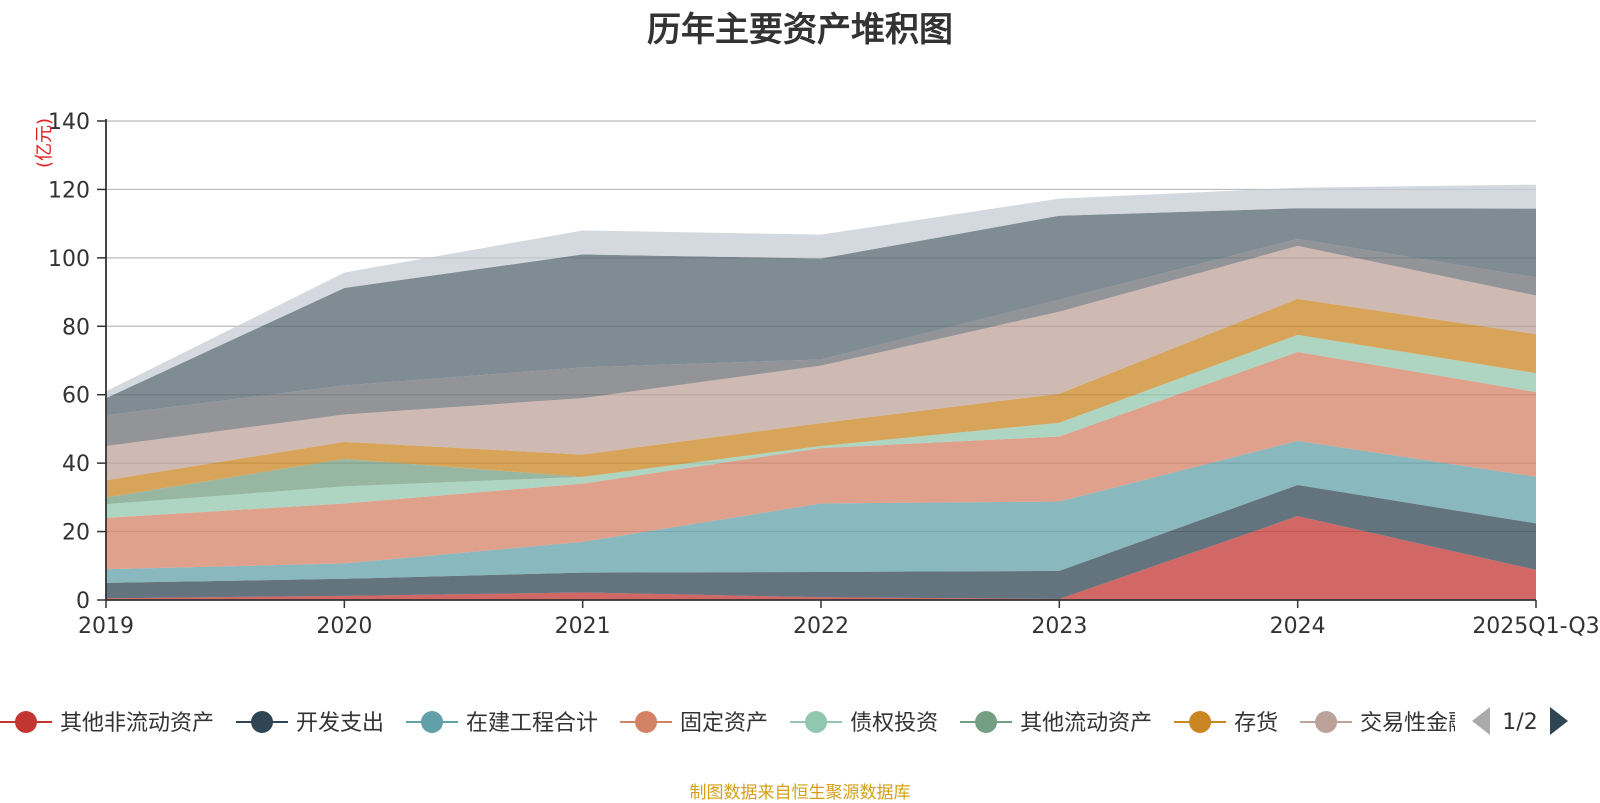 The image size is (1600, 803). I want to click on x-tick-label: 2024, so click(1298, 626).